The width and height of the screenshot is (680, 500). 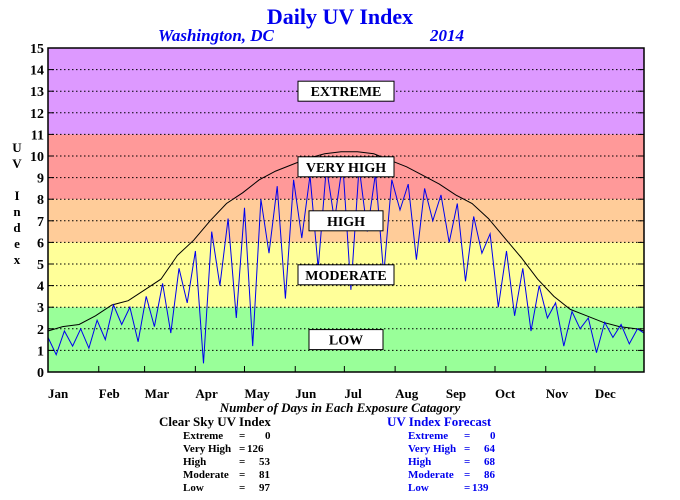 What do you see at coordinates (605, 393) in the screenshot?
I see `x-tick-label: Dec` at bounding box center [605, 393].